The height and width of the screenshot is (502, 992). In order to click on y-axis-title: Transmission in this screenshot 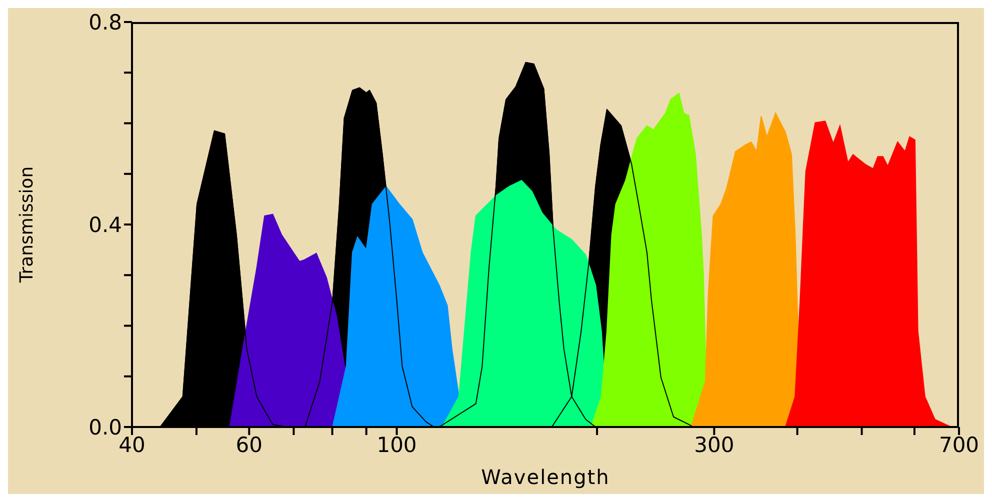, I will do `click(27, 225)`.